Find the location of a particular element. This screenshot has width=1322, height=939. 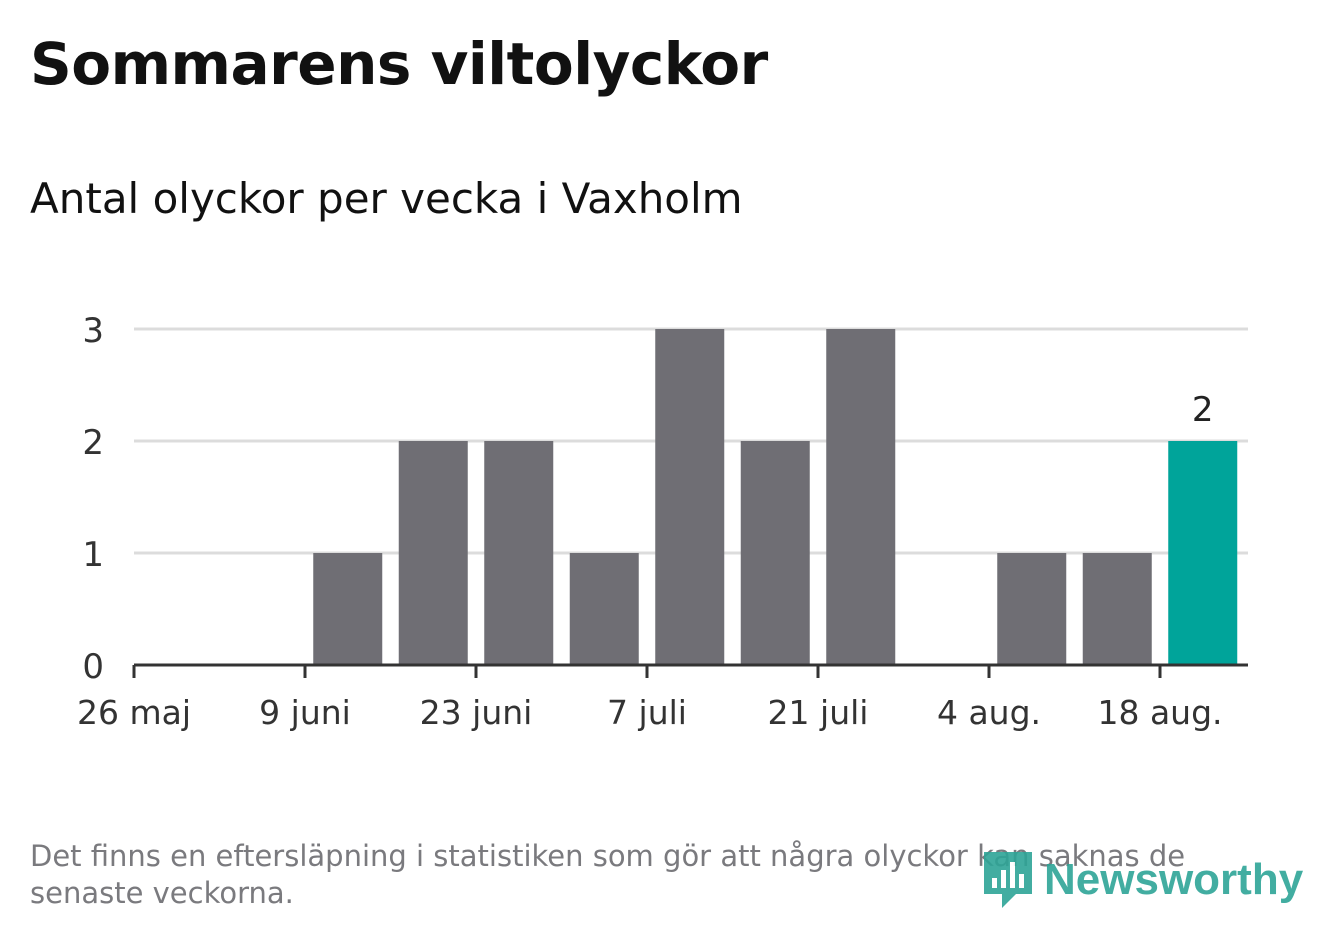

x-tick-label: 4 aug. is located at coordinates (989, 712).